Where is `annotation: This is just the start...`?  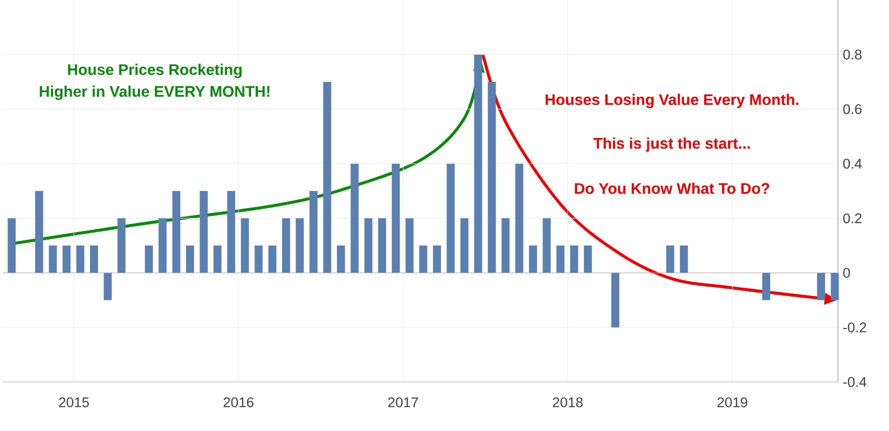 annotation: This is just the start... is located at coordinates (671, 144).